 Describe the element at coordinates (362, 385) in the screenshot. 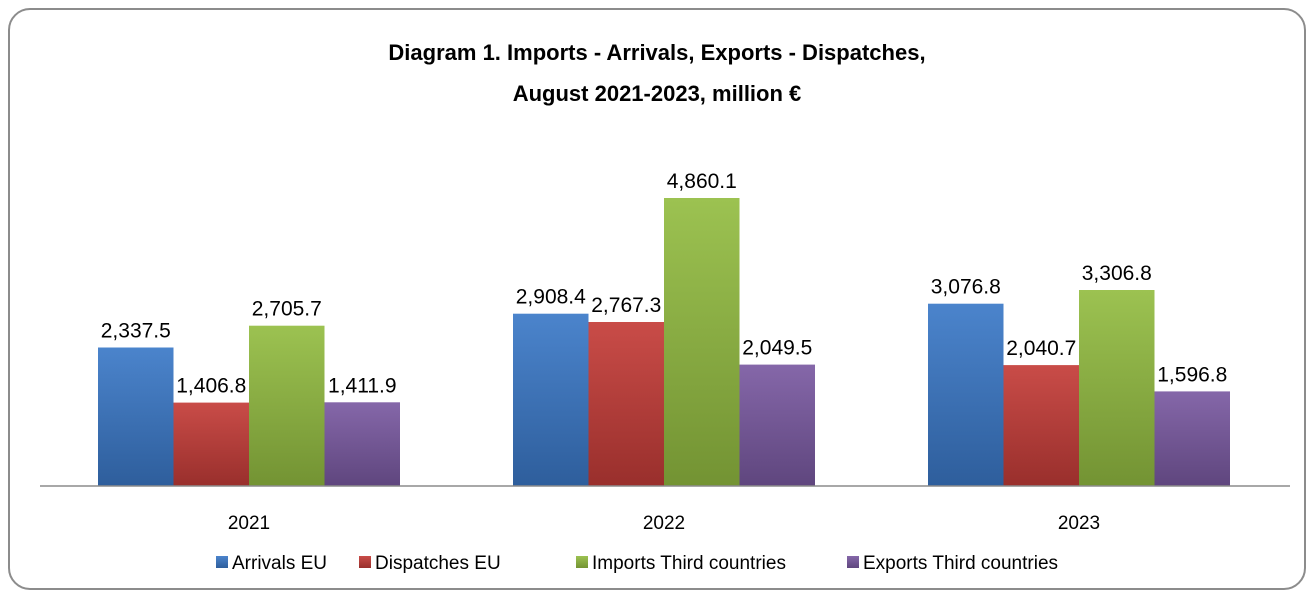

I see `data-label-exports-third-countries-2021: 1,411.9` at that location.